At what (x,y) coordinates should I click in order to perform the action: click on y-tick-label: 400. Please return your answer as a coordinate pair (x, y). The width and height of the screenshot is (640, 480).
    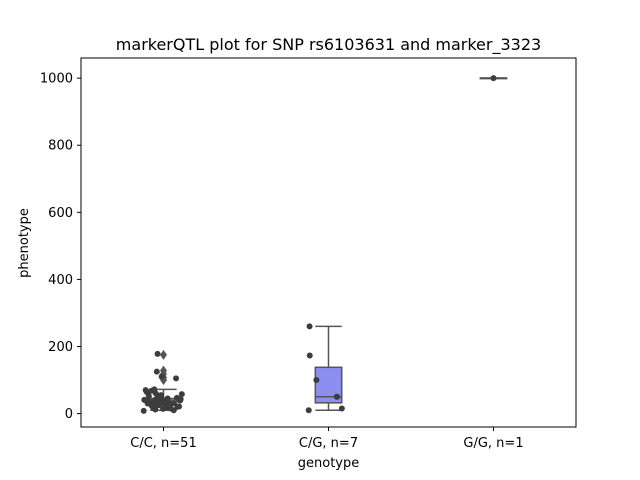
    Looking at the image, I should click on (60, 280).